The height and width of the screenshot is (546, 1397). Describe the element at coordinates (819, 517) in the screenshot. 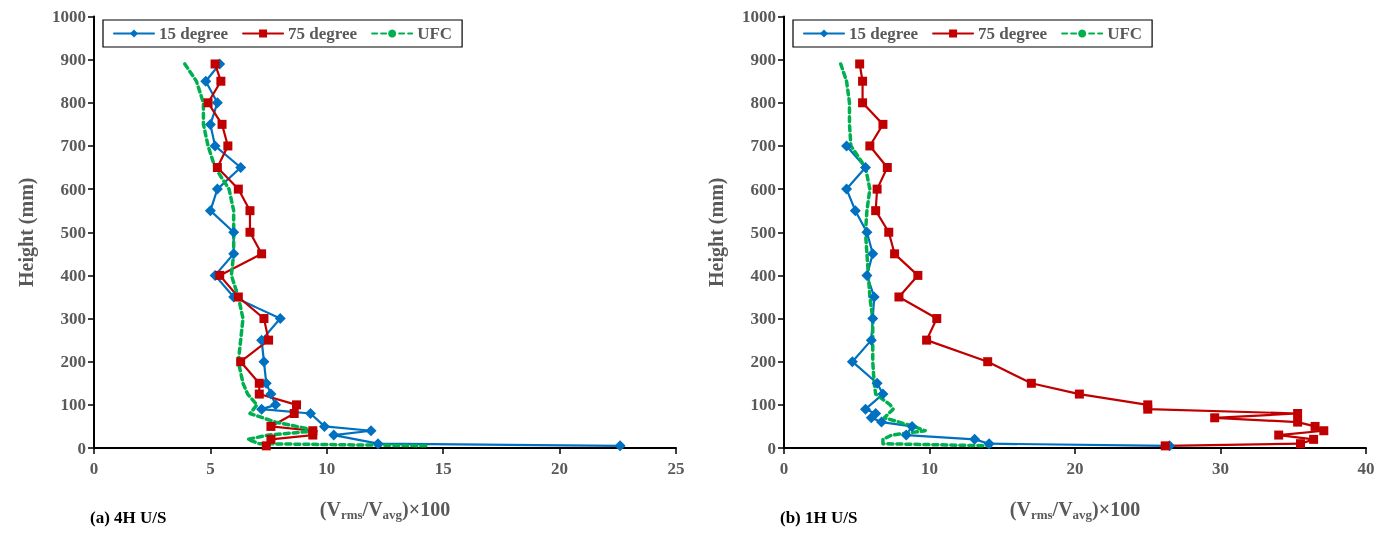

I see `text: (b) 1H U/S` at that location.